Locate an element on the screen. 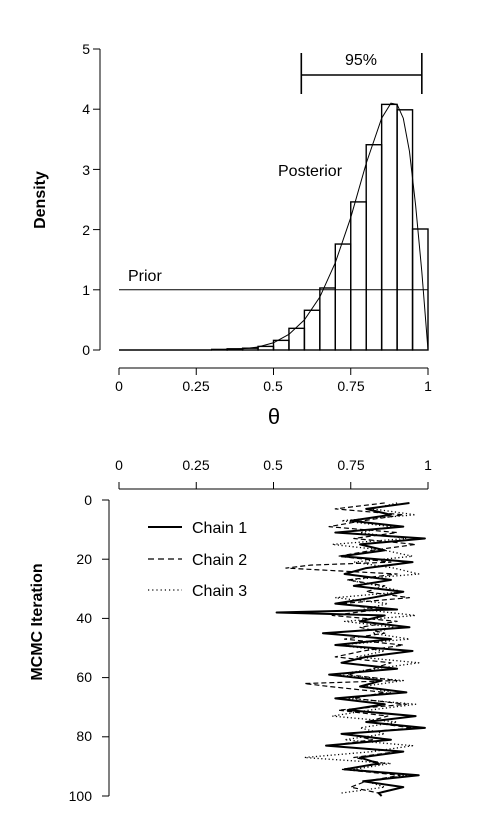 This screenshot has width=487, height=825. posterior-label: Posterior is located at coordinates (310, 171).